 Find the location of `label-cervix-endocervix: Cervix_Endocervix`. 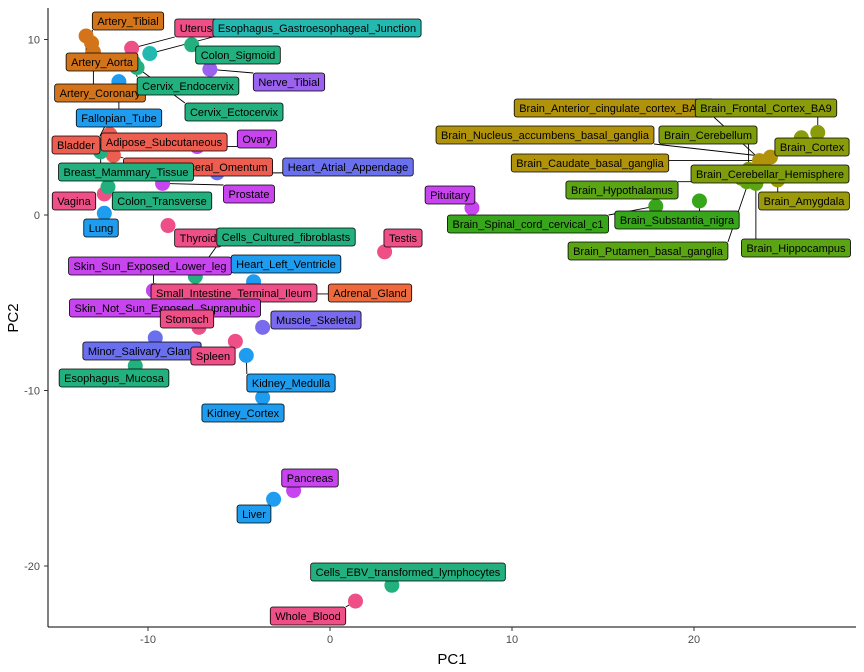

label-cervix-endocervix: Cervix_Endocervix is located at coordinates (188, 86).